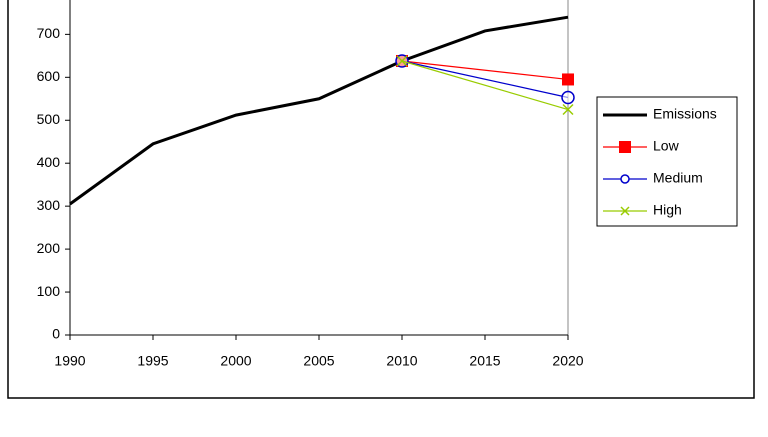  I want to click on y-tick-label: 100, so click(49, 291).